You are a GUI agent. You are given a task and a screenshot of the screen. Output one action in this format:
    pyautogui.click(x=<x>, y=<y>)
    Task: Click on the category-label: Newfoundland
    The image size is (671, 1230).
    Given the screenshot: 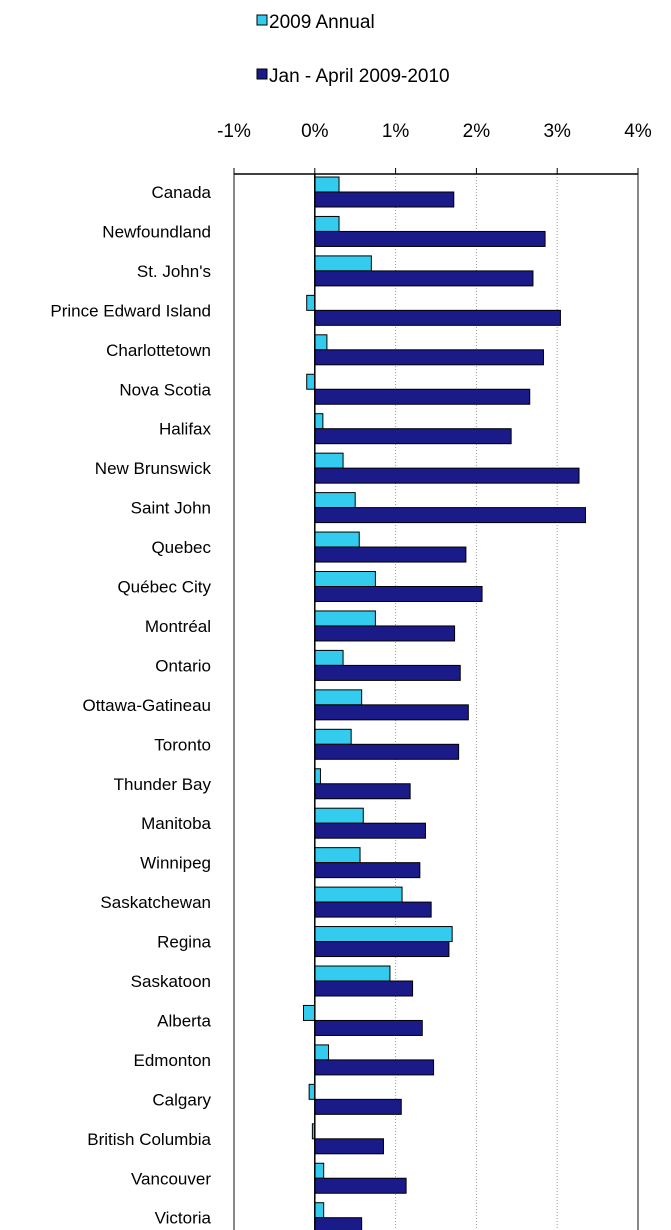 What is the action you would take?
    pyautogui.click(x=156, y=231)
    